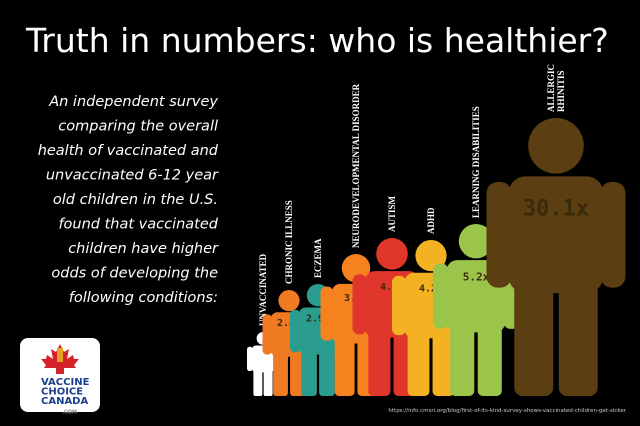 Image resolution: width=640 pixels, height=426 pixels. Describe the element at coordinates (476, 162) in the screenshot. I see `group-label: LEARNING DISABILITIES` at that location.